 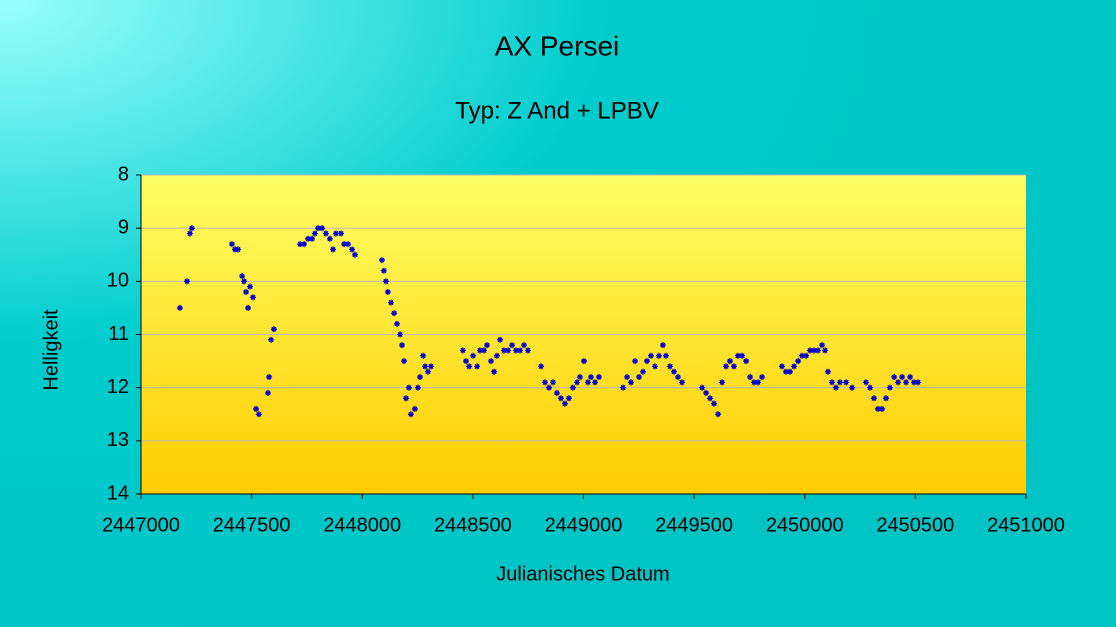 What do you see at coordinates (582, 574) in the screenshot?
I see `x-axis-label: Julianisches Datum` at bounding box center [582, 574].